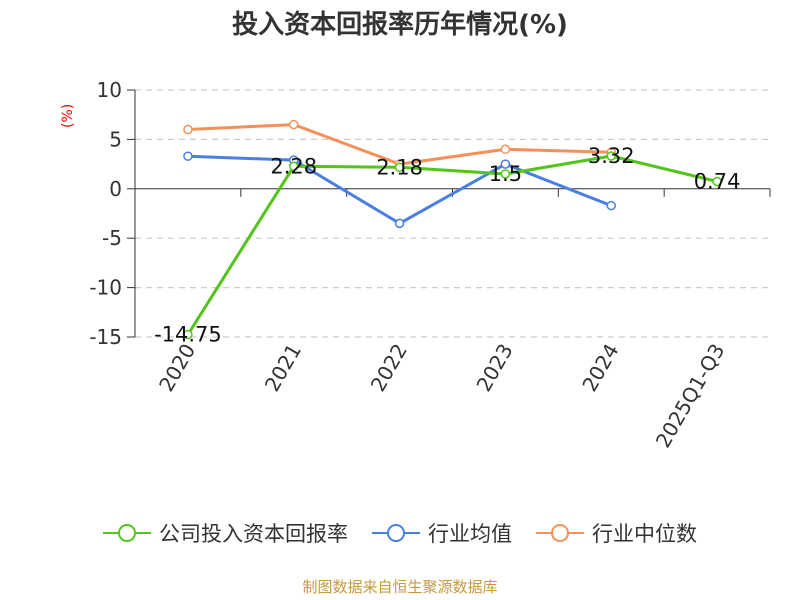  I want to click on data-label: 0.74, so click(717, 181).